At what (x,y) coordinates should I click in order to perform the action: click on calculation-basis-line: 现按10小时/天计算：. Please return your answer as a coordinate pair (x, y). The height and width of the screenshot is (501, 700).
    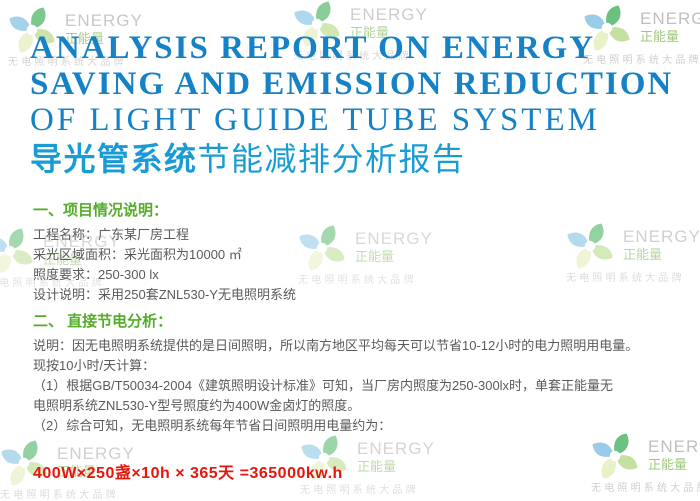
    Looking at the image, I should click on (94, 365).